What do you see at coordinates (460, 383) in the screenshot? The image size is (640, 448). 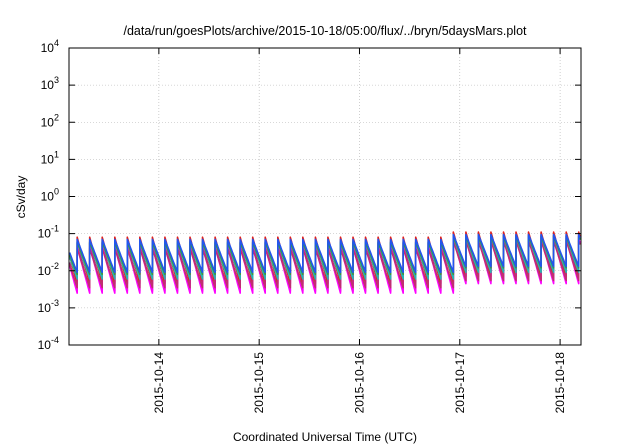 I see `x-tick-label: 2015-10-17` at bounding box center [460, 383].